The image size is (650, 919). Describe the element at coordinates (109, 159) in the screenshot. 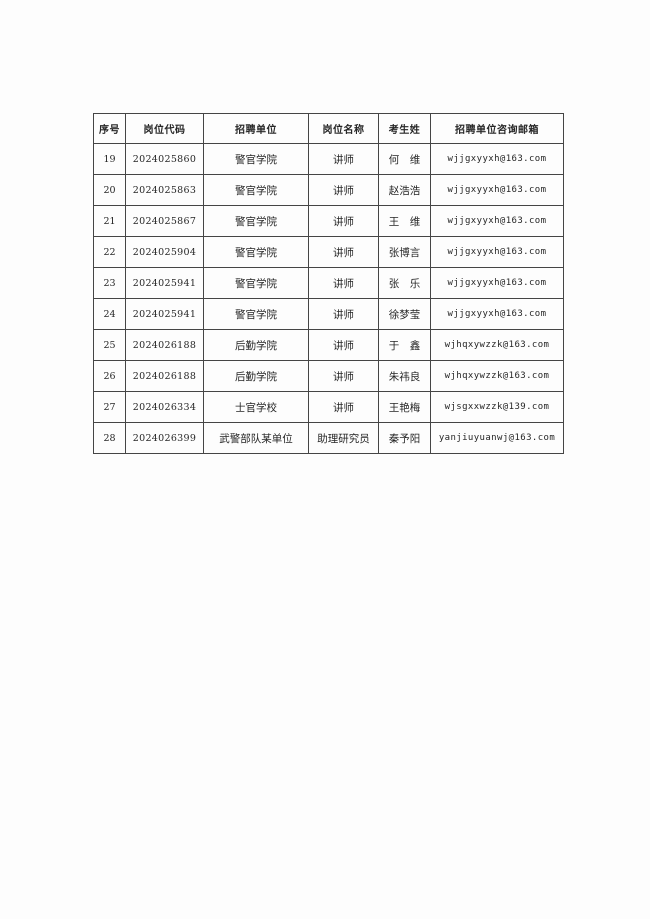

I see `cell-seq: 19` at that location.